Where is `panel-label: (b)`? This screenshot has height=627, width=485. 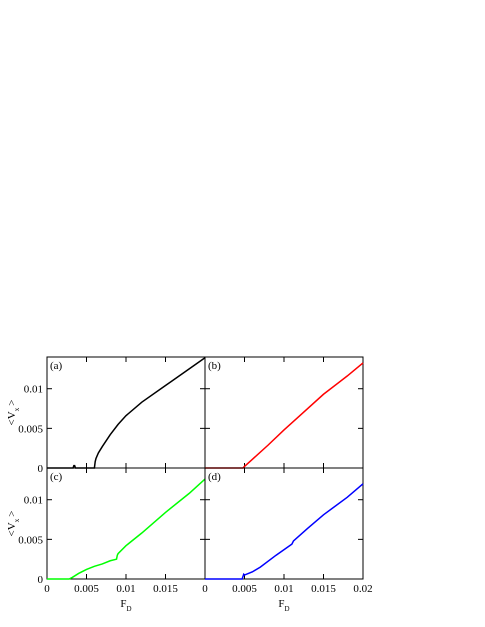 panel-label: (b) is located at coordinates (214, 366).